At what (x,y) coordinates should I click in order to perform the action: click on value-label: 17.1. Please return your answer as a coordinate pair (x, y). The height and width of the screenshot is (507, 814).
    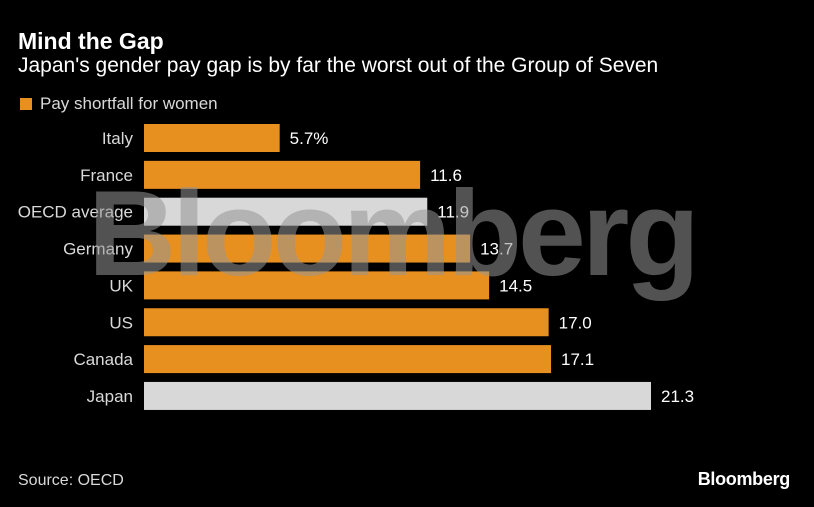
    Looking at the image, I should click on (577, 359).